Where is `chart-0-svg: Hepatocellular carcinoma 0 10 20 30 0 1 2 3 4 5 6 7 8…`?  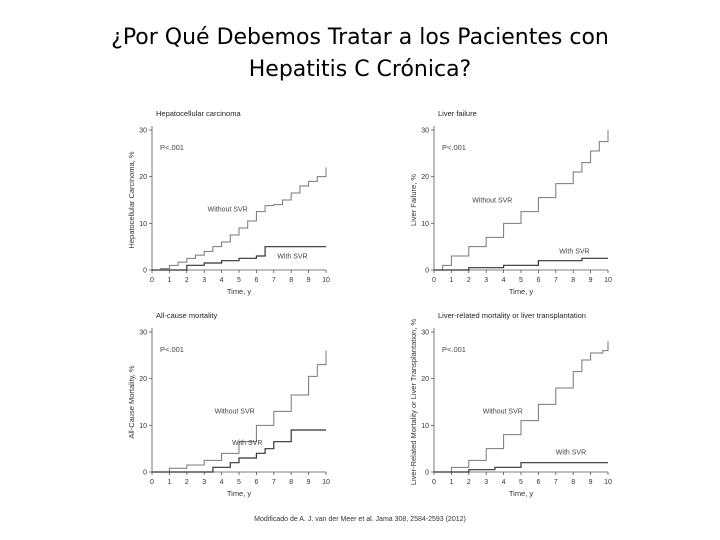 chart-0-svg: Hepatocellular carcinoma 0 10 20 30 0 1 2 3 4 5 6 7 8… is located at coordinates (228, 202).